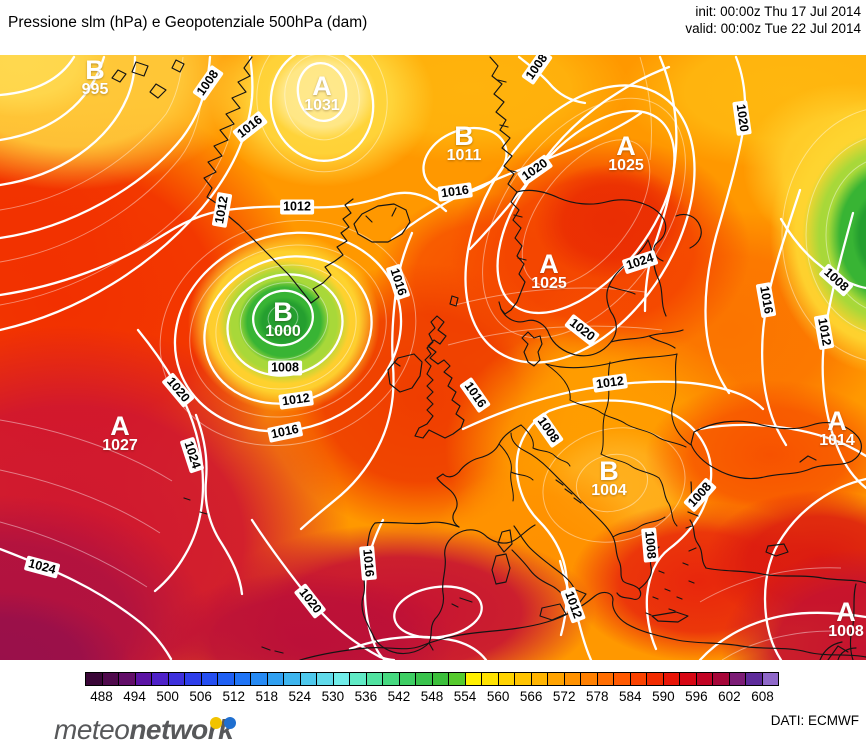 The image size is (866, 747). Describe the element at coordinates (297, 207) in the screenshot. I see `isobar-label: 1012` at that location.